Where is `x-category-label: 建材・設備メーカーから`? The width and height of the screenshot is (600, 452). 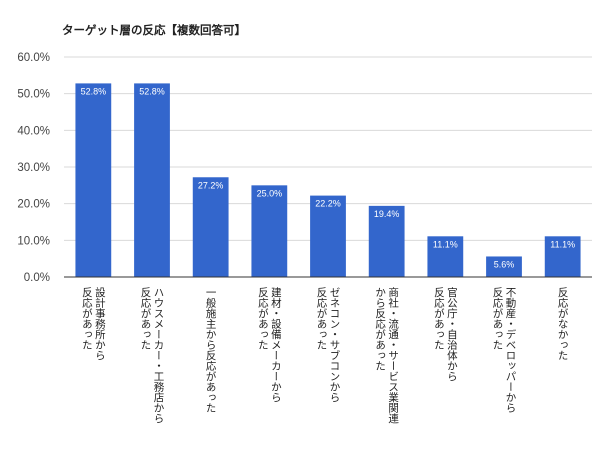 x-category-label: 建材・設備メーカーから is located at coordinates (276, 344).